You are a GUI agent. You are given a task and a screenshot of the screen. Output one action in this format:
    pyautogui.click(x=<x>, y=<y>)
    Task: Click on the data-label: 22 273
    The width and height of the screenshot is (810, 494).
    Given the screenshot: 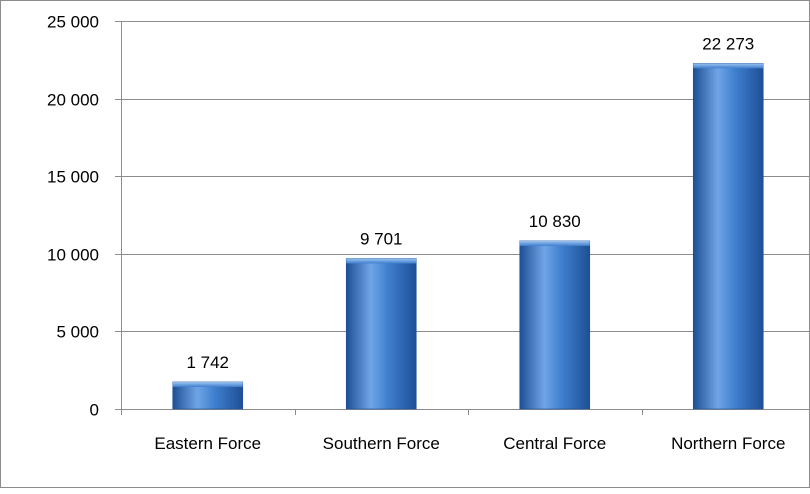 What is the action you would take?
    pyautogui.click(x=728, y=43)
    